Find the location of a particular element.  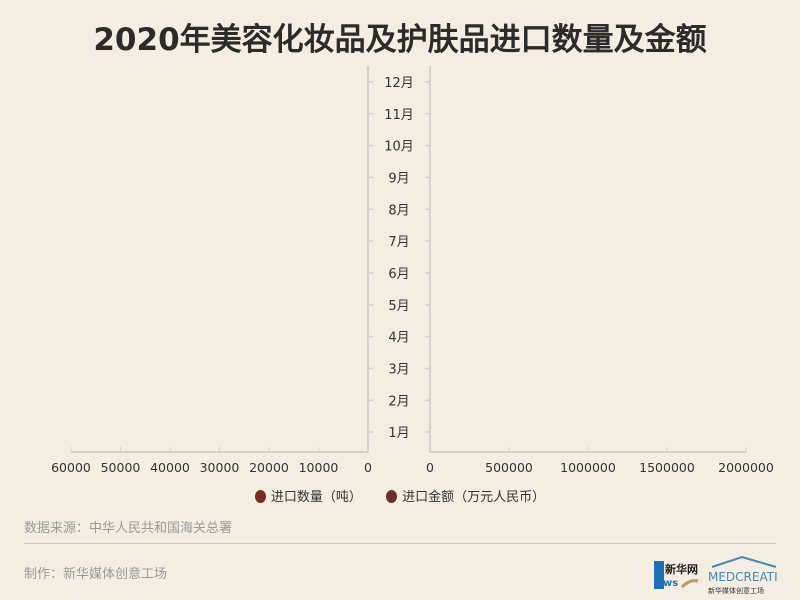

media-creating-logo: MEDCREATING 新华媒体创意工场 is located at coordinates (743, 575).